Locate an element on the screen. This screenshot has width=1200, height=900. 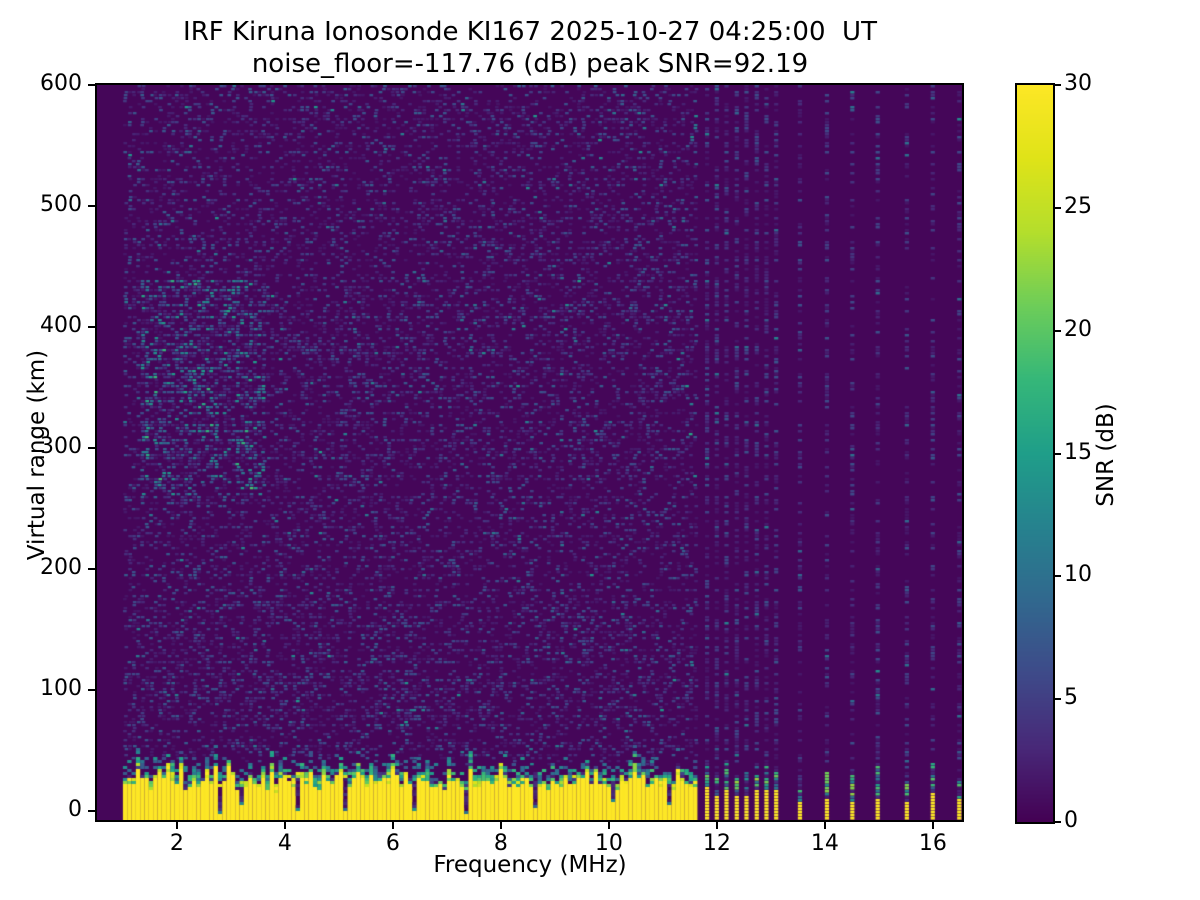
chart-subtitle: noise_floor=-117.76 (dB) peak SNR=92.19 is located at coordinates (530, 64).